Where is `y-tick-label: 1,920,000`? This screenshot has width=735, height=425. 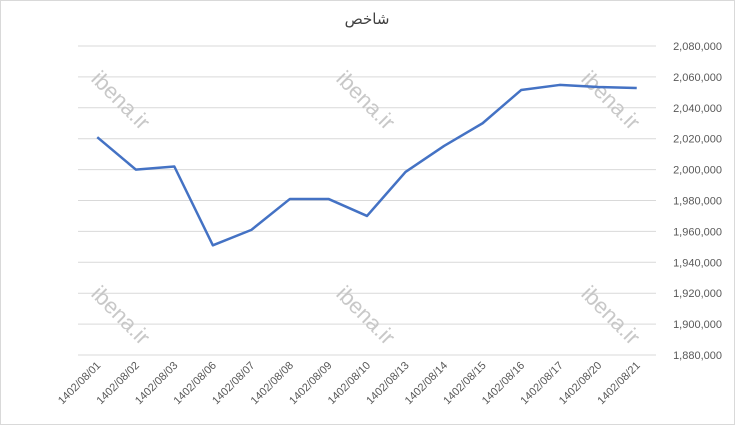 y-tick-label: 1,920,000 is located at coordinates (697, 294).